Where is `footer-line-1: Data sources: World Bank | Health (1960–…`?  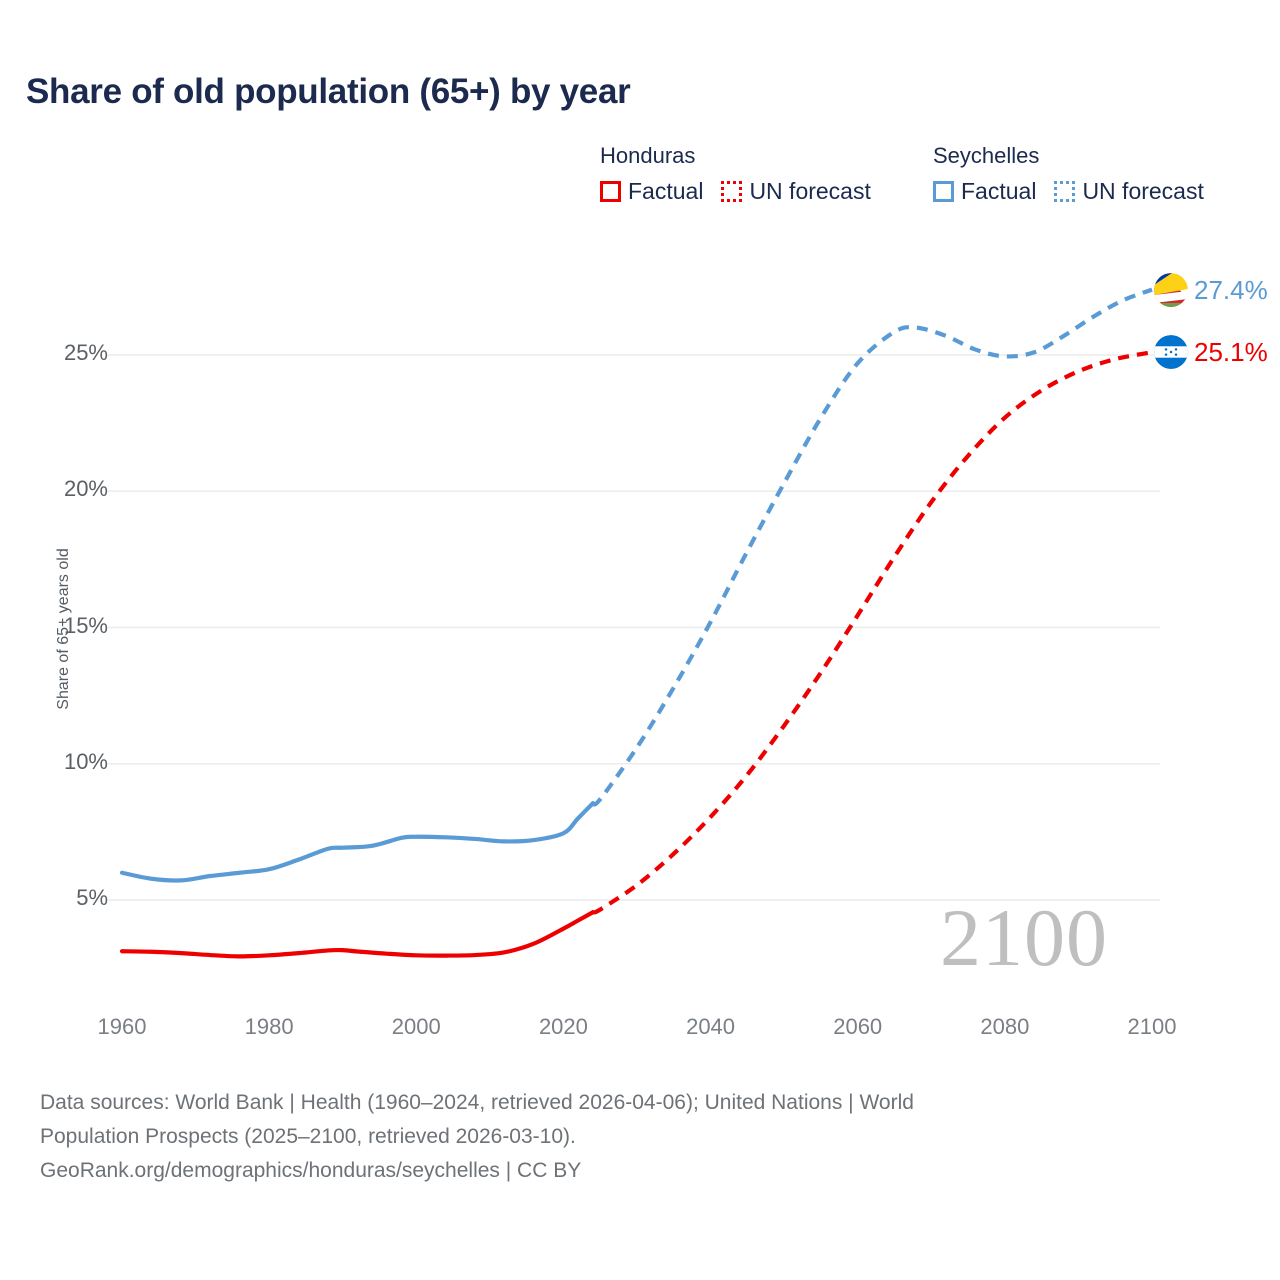 footer-line-1: Data sources: World Bank | Health (1960–… is located at coordinates (477, 1102).